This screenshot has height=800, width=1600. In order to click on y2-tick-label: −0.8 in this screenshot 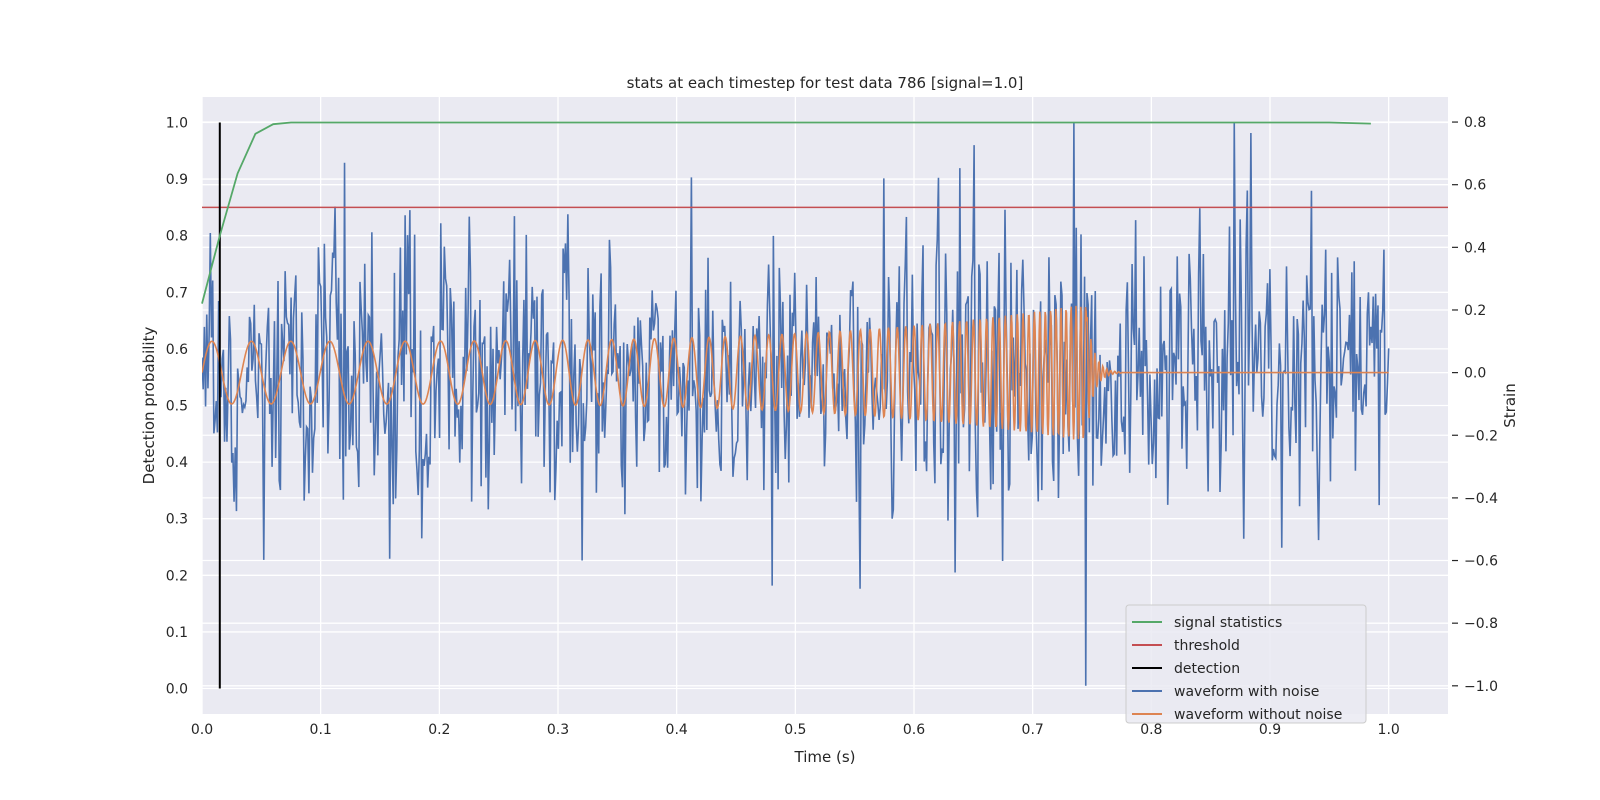, I will do `click(1481, 624)`.